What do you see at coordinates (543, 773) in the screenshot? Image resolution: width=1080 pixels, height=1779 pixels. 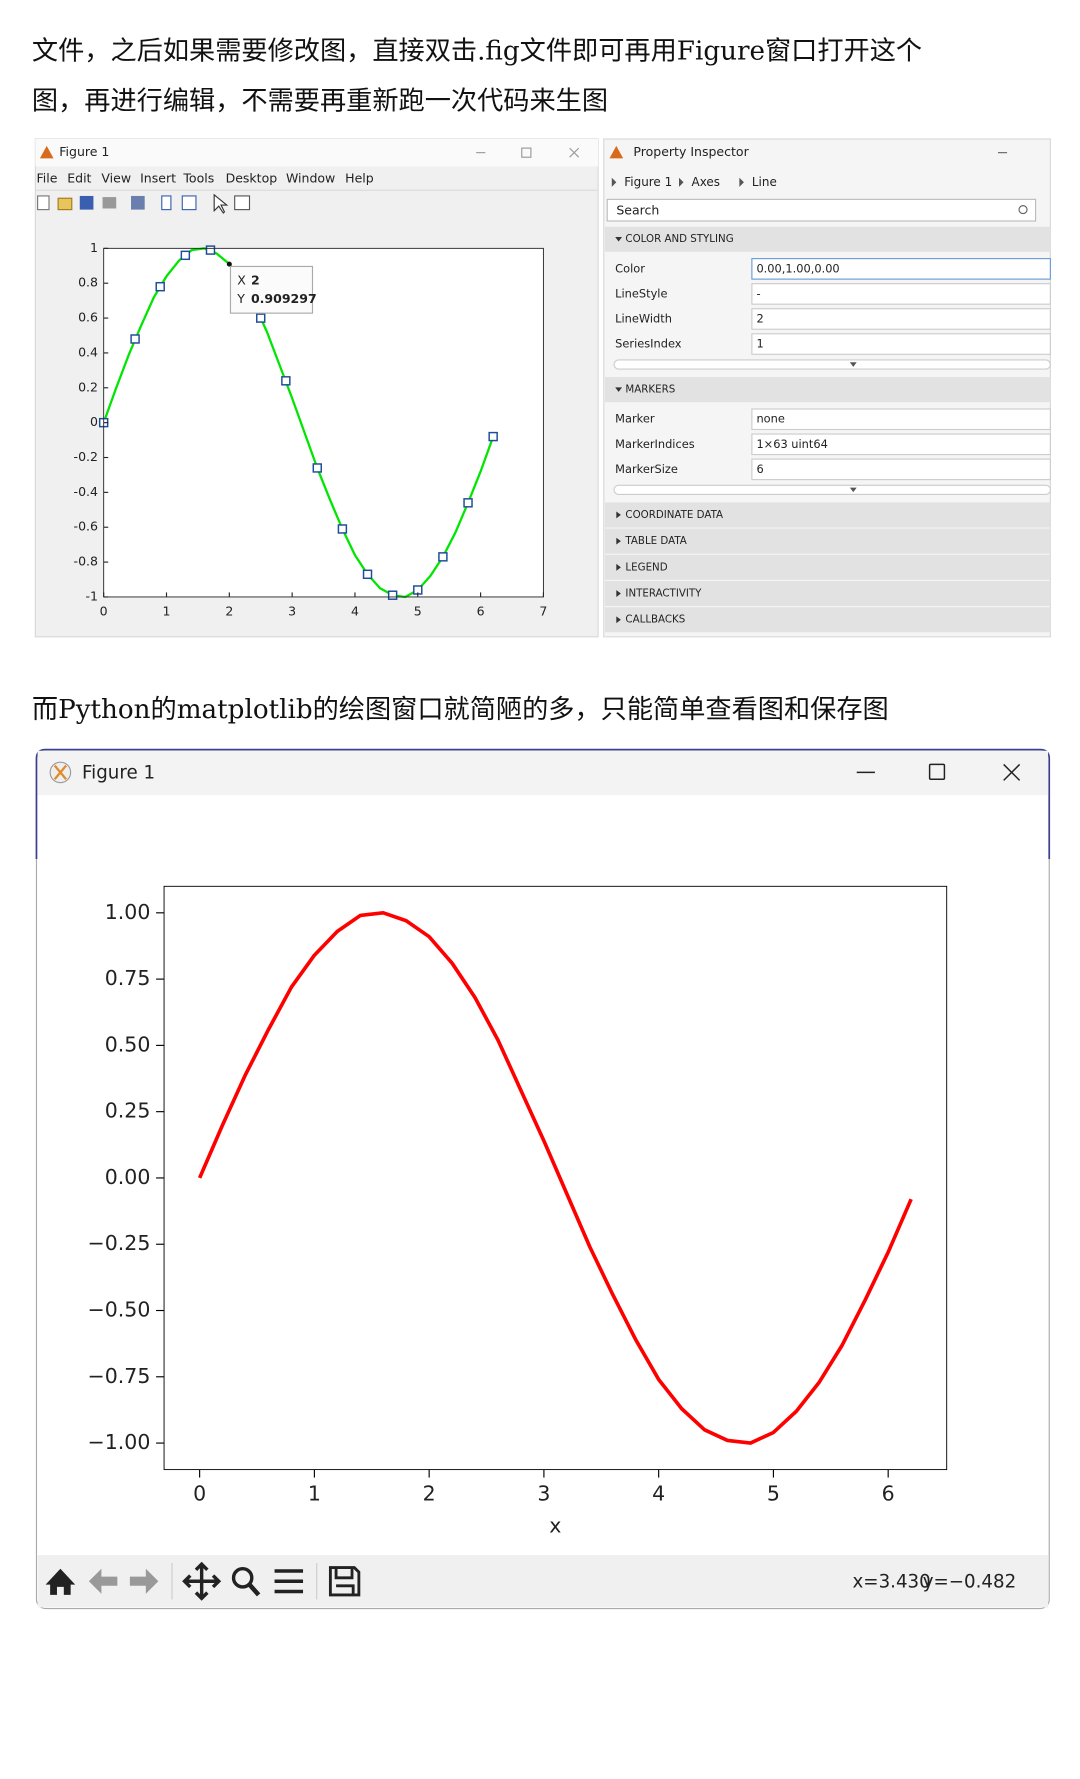 I see `title-bar` at bounding box center [543, 773].